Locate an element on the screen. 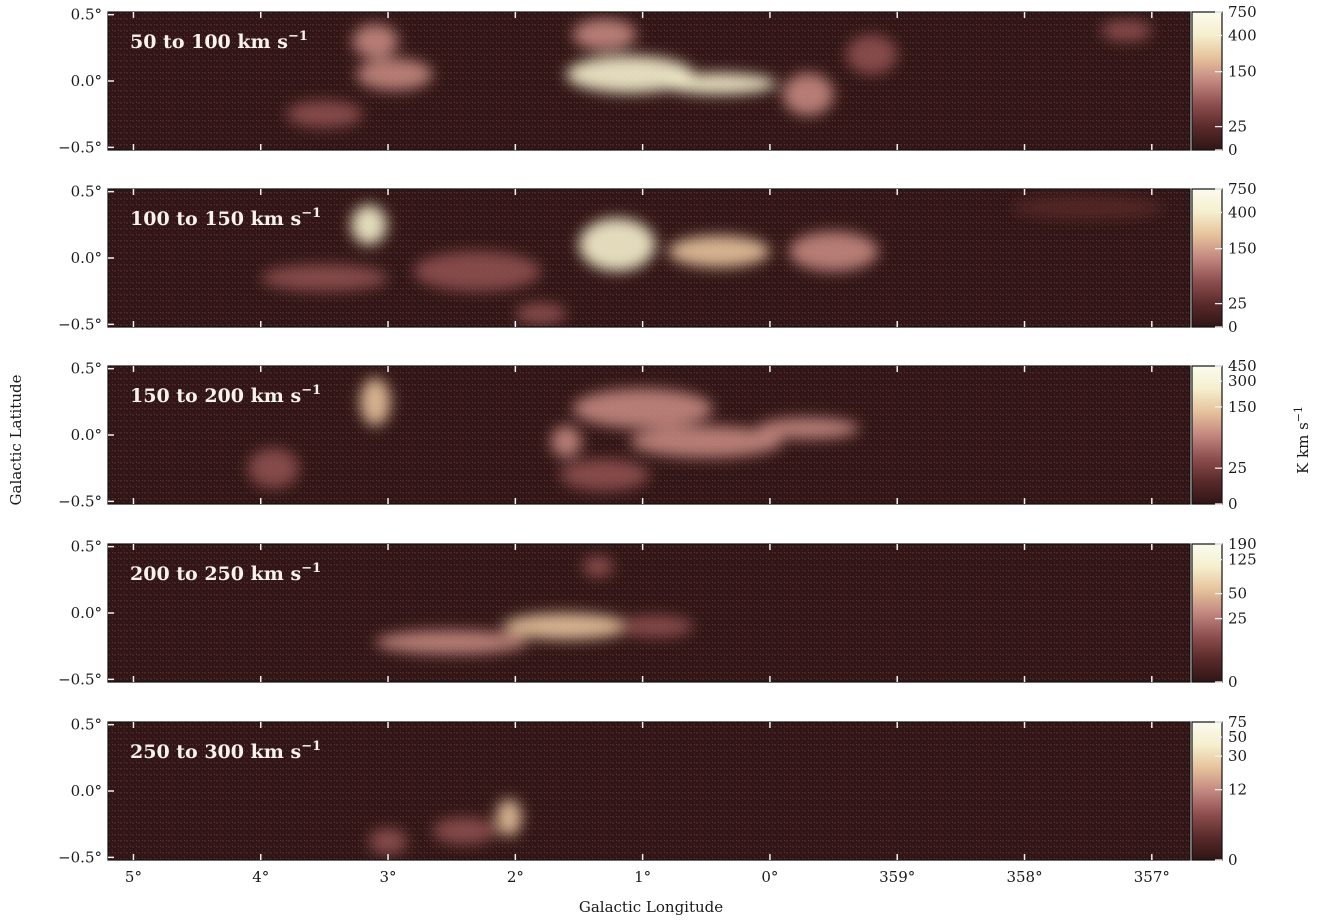  x-tick-label: 357° is located at coordinates (1152, 877).